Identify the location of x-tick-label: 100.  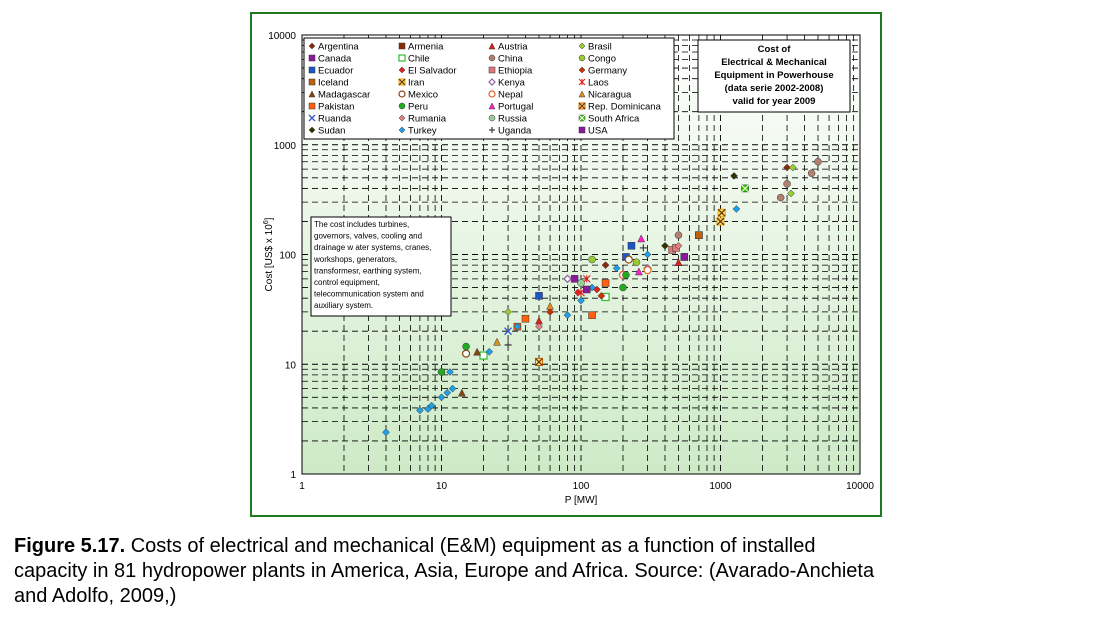
(581, 486).